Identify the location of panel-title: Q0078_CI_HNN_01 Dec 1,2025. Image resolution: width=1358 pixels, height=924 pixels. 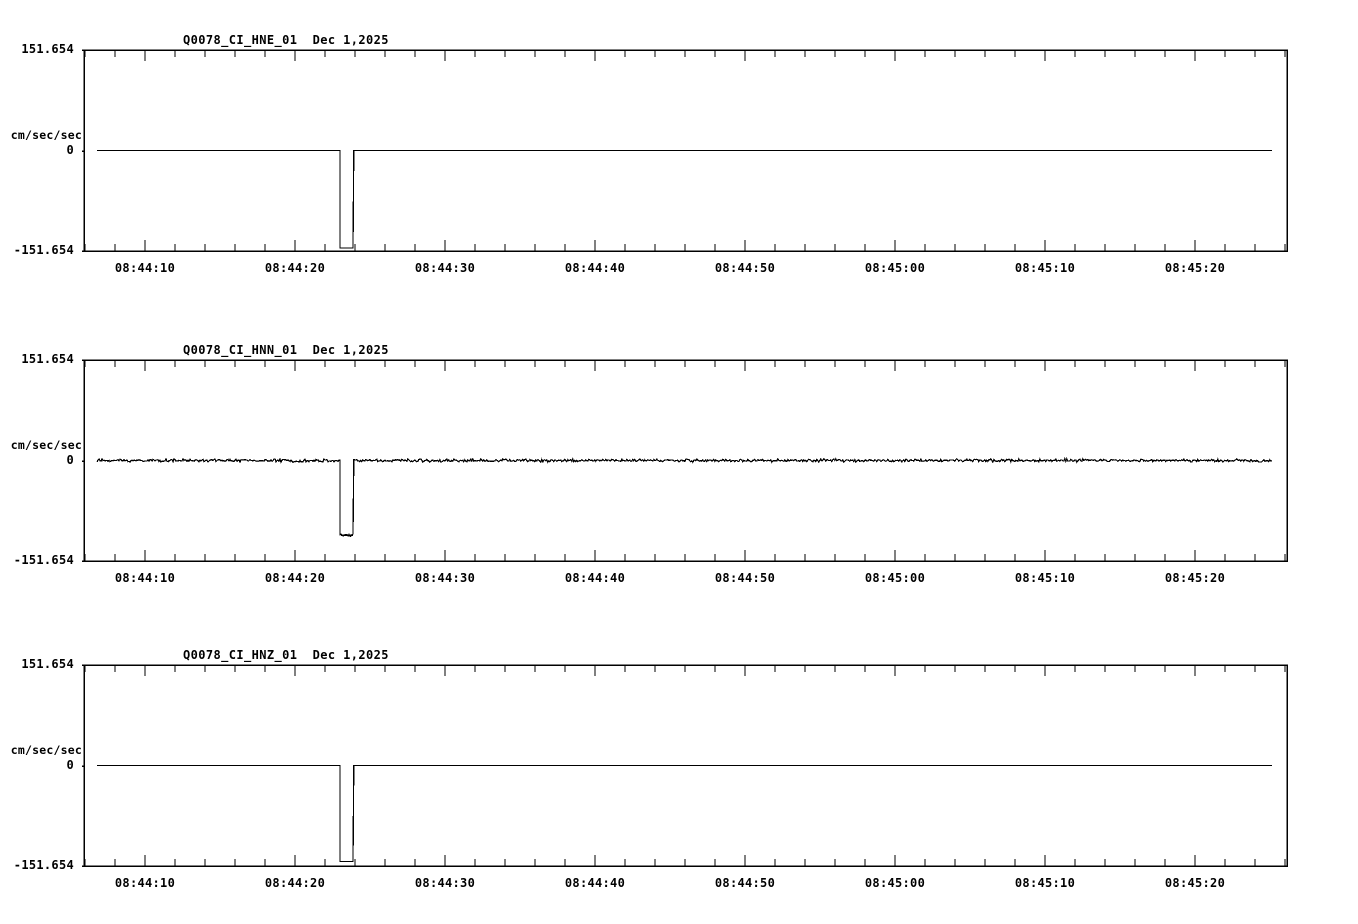
(286, 350).